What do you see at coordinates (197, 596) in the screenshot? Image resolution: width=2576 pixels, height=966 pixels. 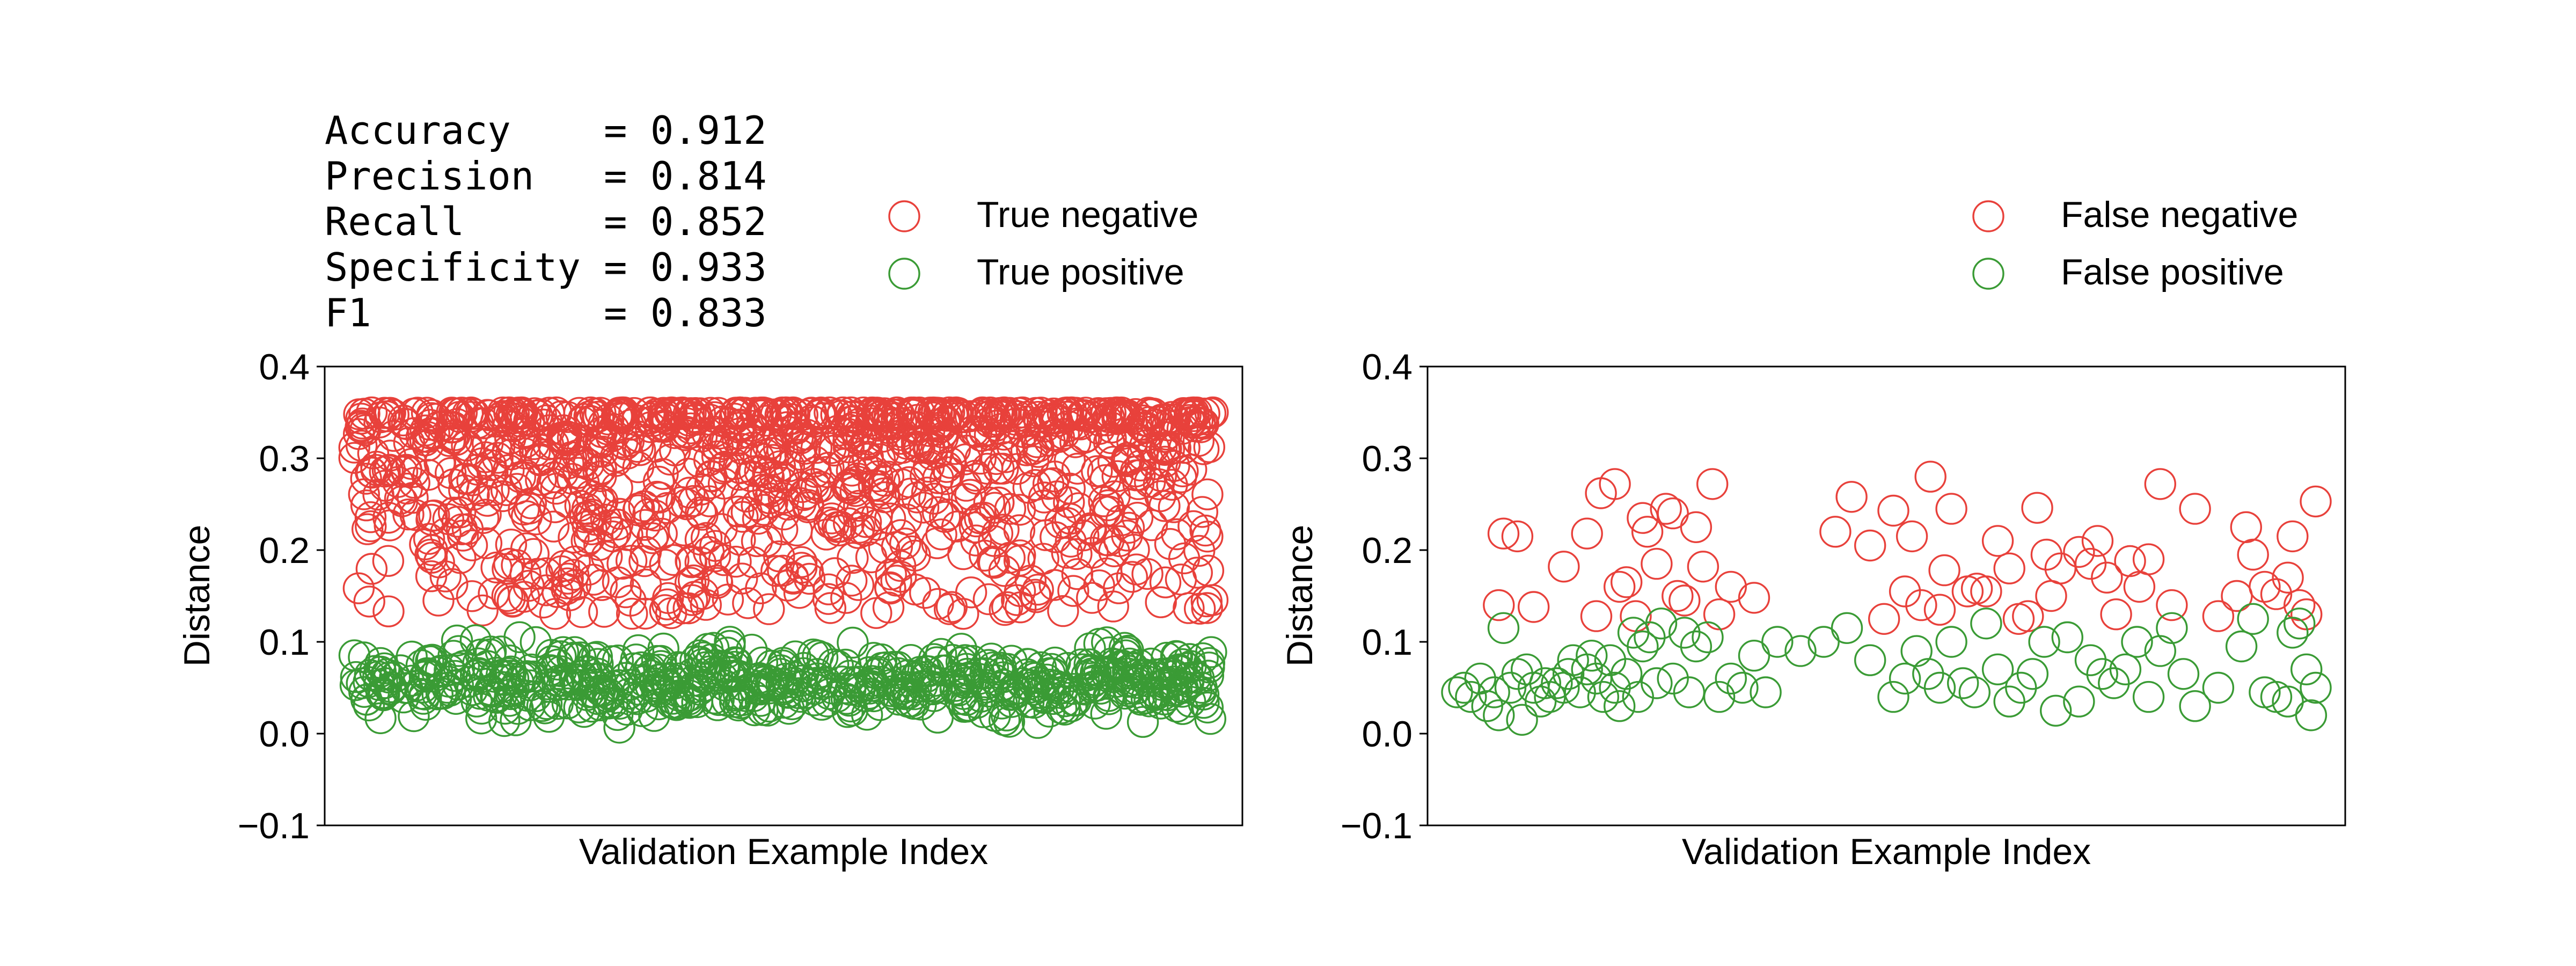 I see `y-axis-label-left: Distance` at bounding box center [197, 596].